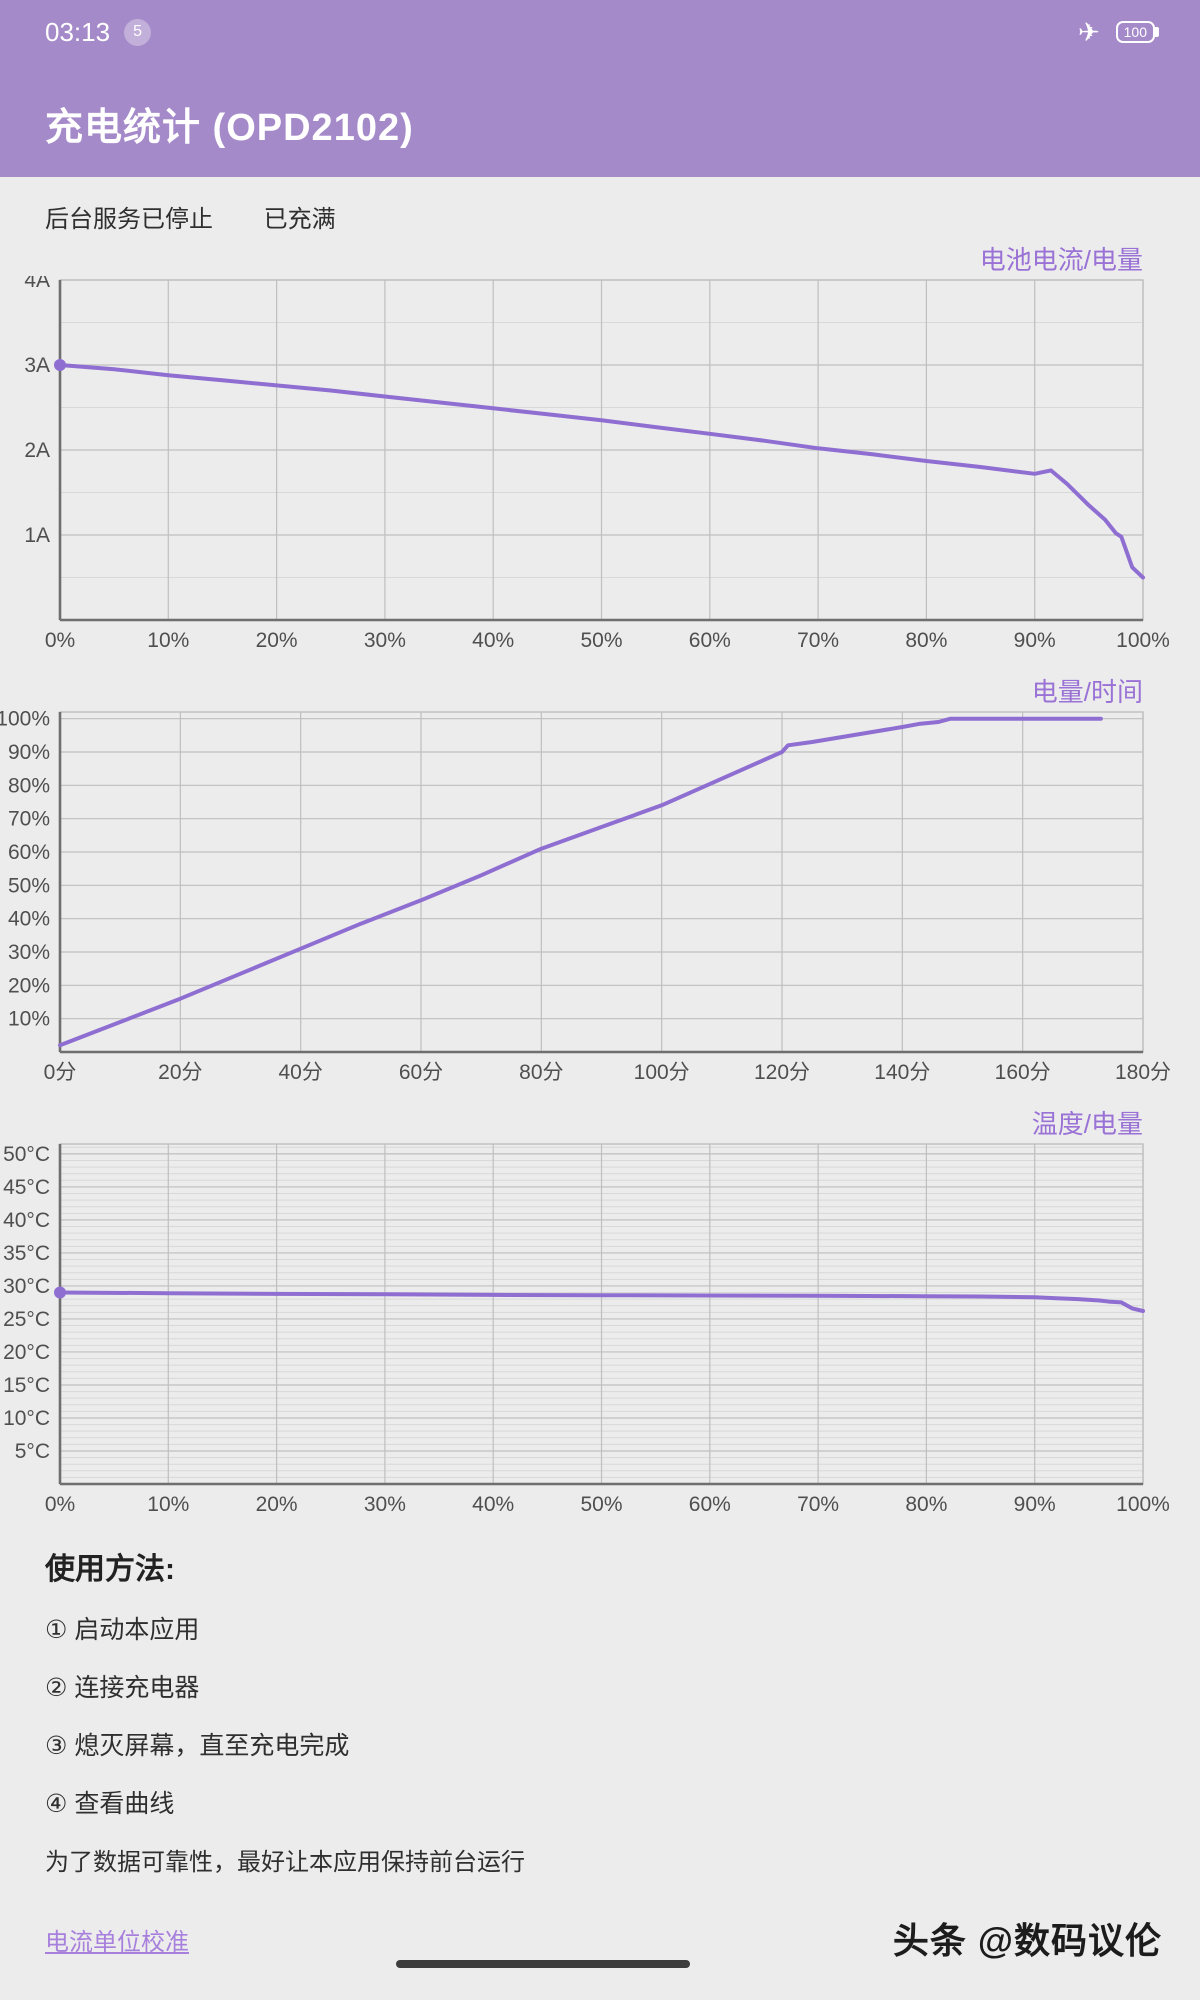 This screenshot has width=1200, height=2000. What do you see at coordinates (902, 1072) in the screenshot?
I see `svg-text: 140分` at bounding box center [902, 1072].